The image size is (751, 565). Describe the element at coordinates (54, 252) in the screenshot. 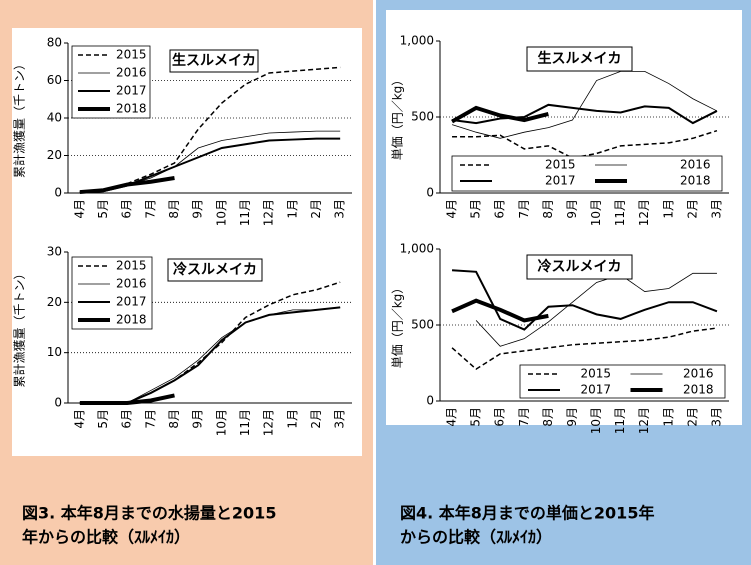

I see `y-tick-label: 30` at that location.